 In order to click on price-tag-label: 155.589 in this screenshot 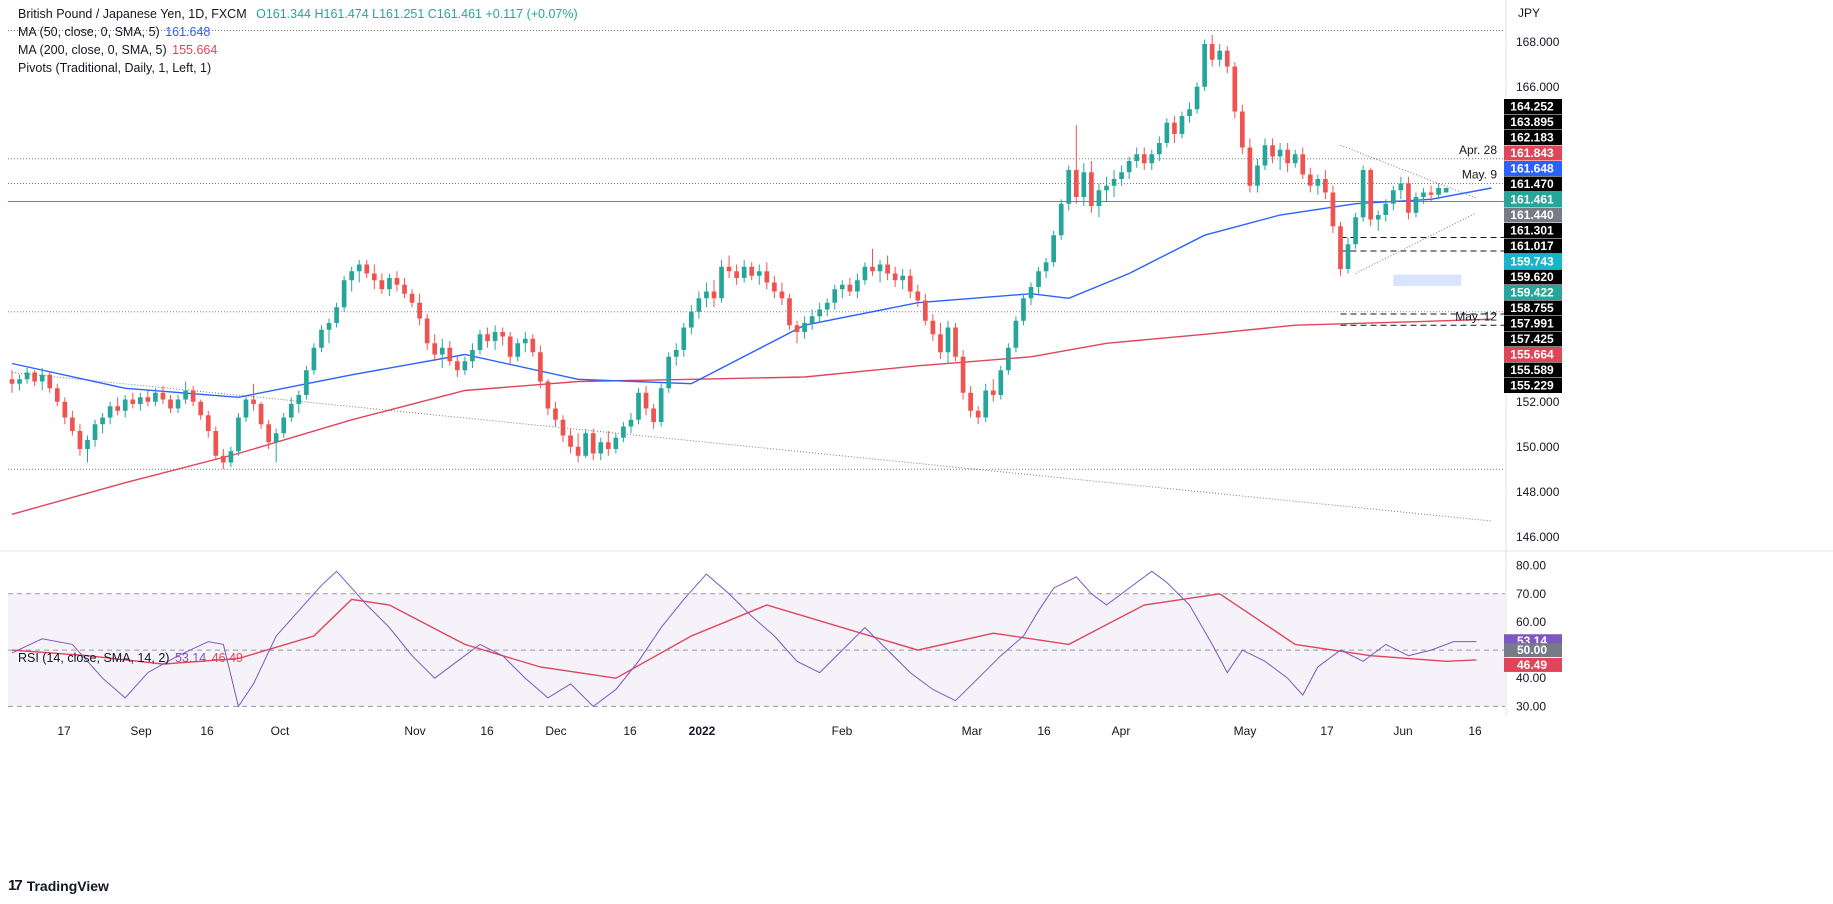, I will do `click(1532, 370)`.